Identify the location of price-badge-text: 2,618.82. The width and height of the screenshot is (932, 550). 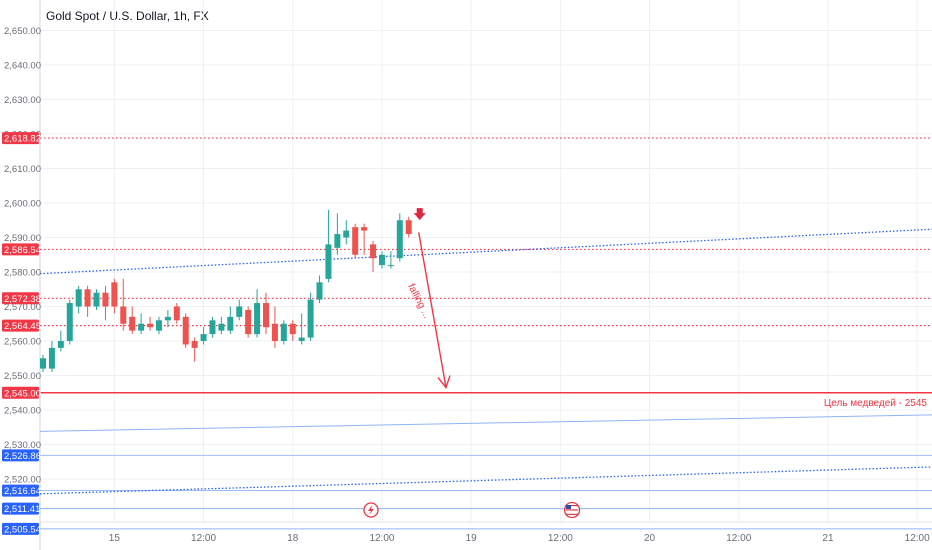
(22, 139).